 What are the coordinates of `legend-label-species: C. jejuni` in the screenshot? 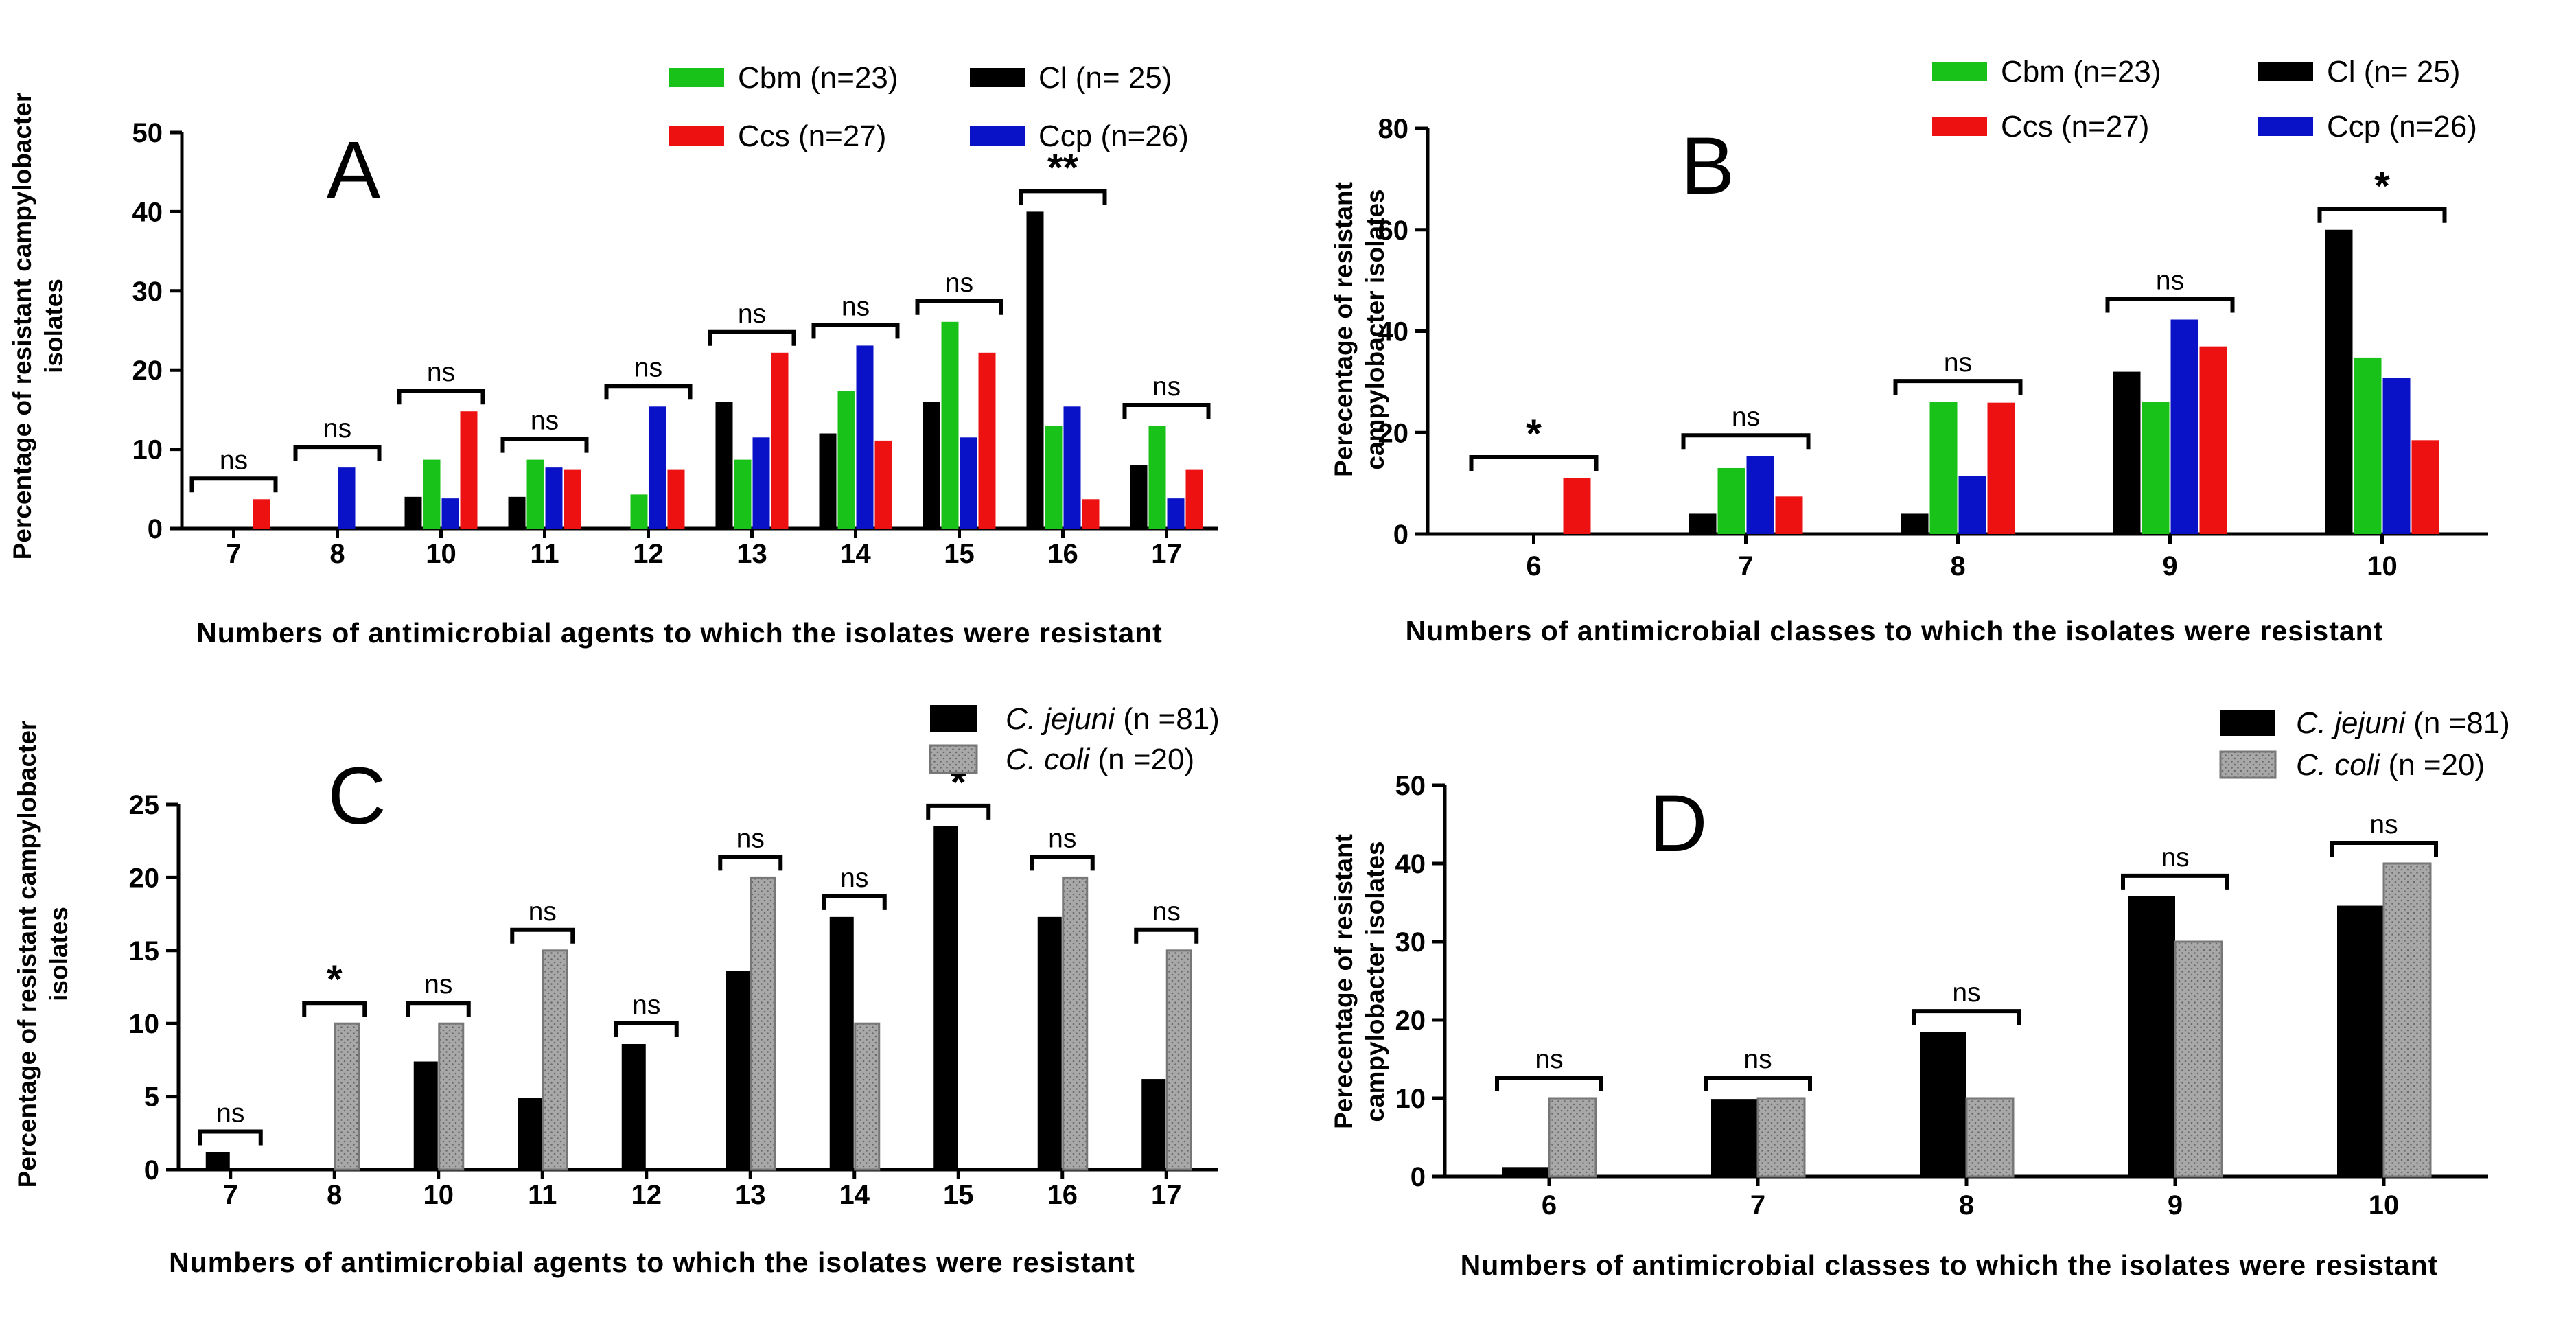 It's located at (2351, 723).